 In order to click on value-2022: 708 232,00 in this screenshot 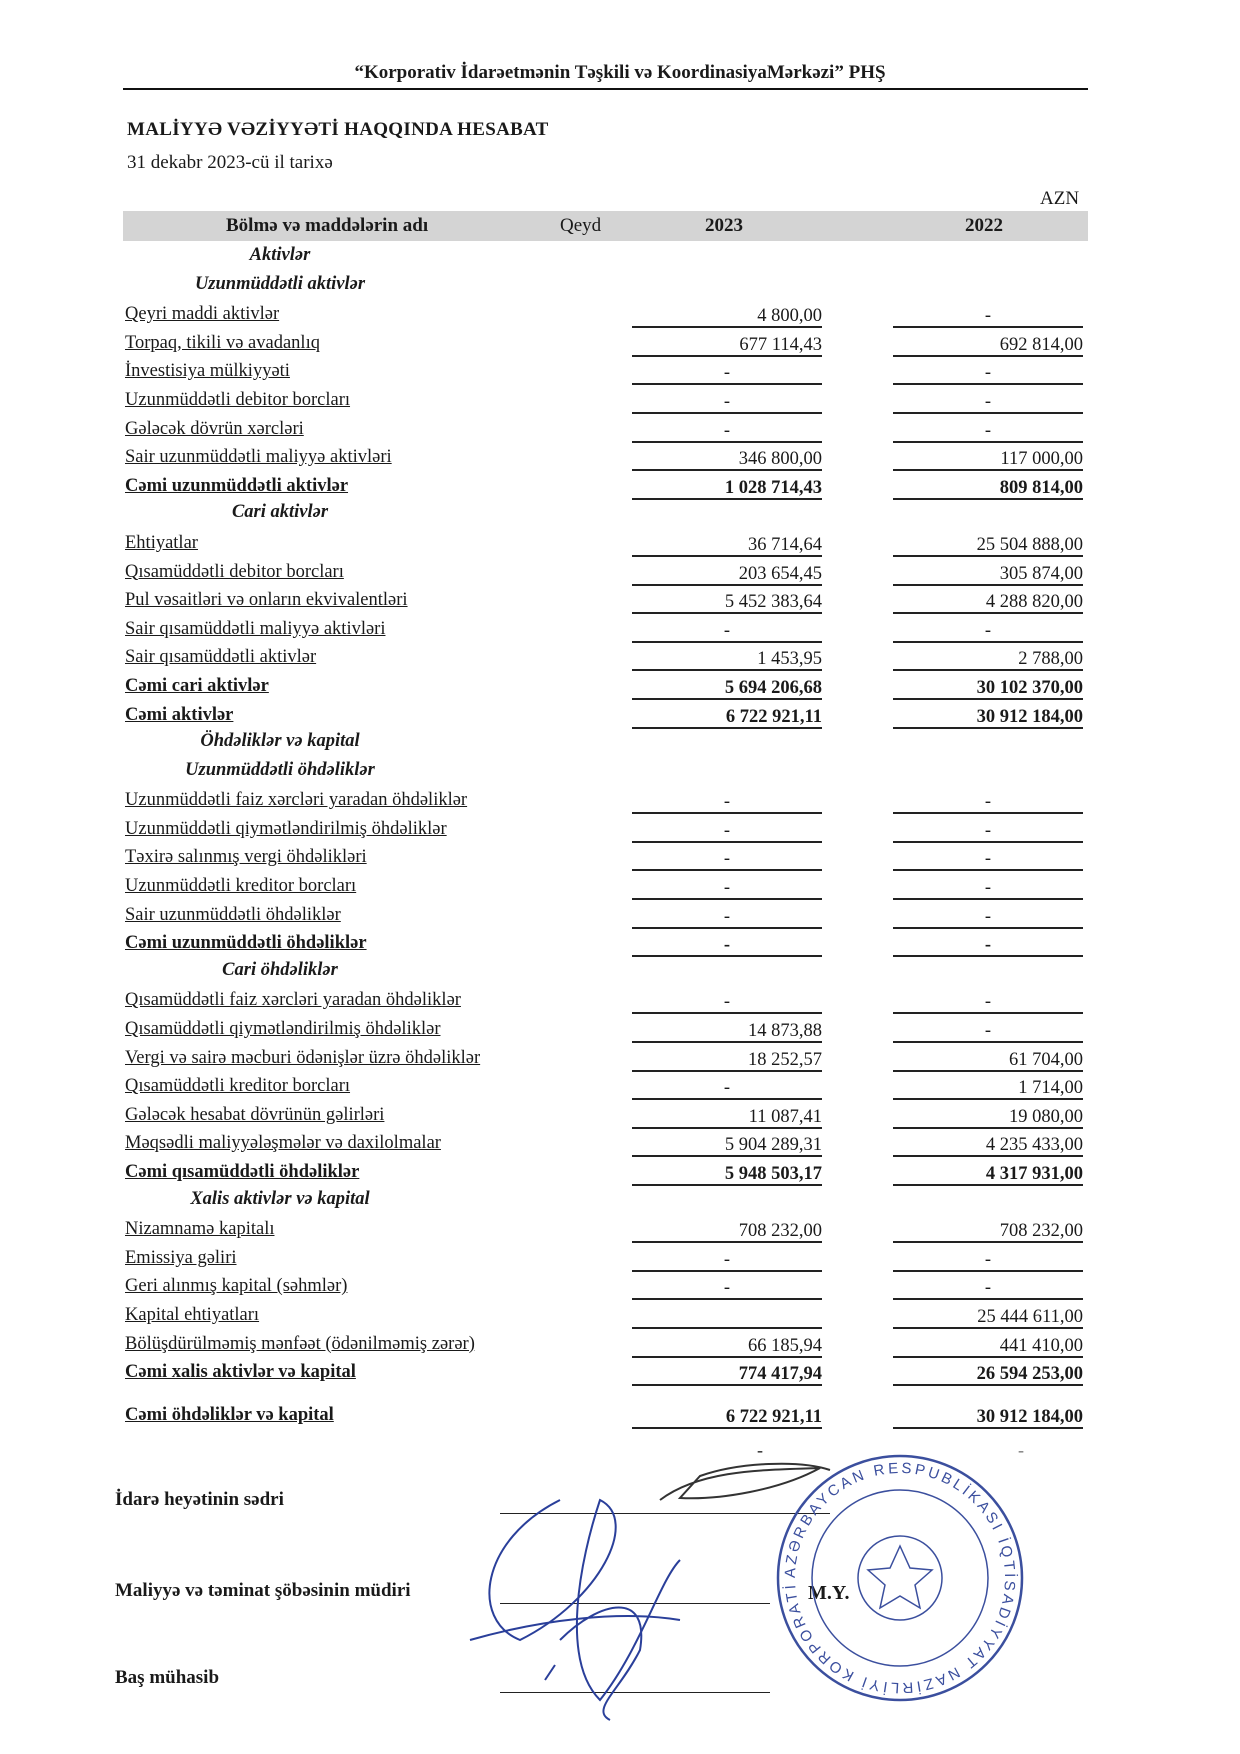, I will do `click(988, 1232)`.